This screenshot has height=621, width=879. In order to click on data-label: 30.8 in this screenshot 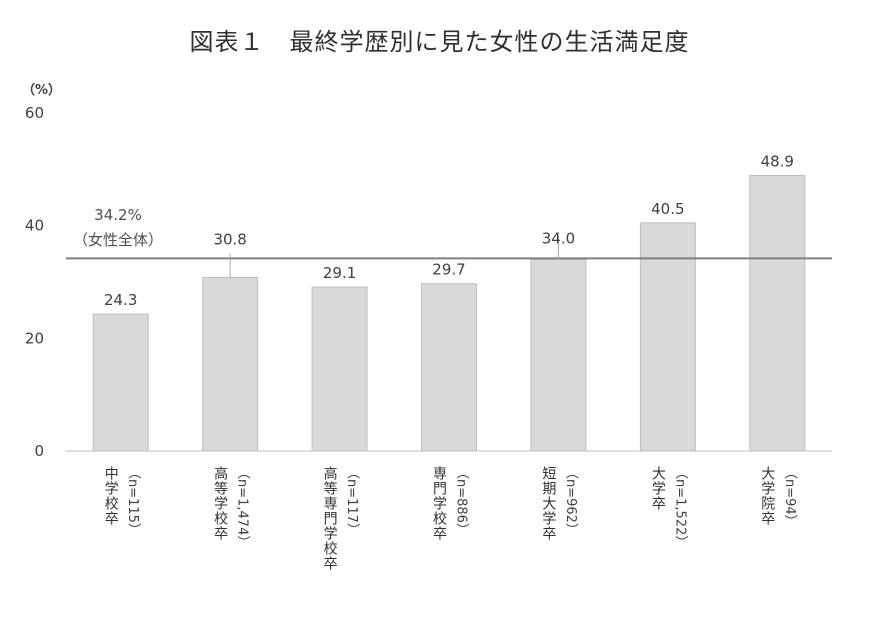, I will do `click(229, 239)`.